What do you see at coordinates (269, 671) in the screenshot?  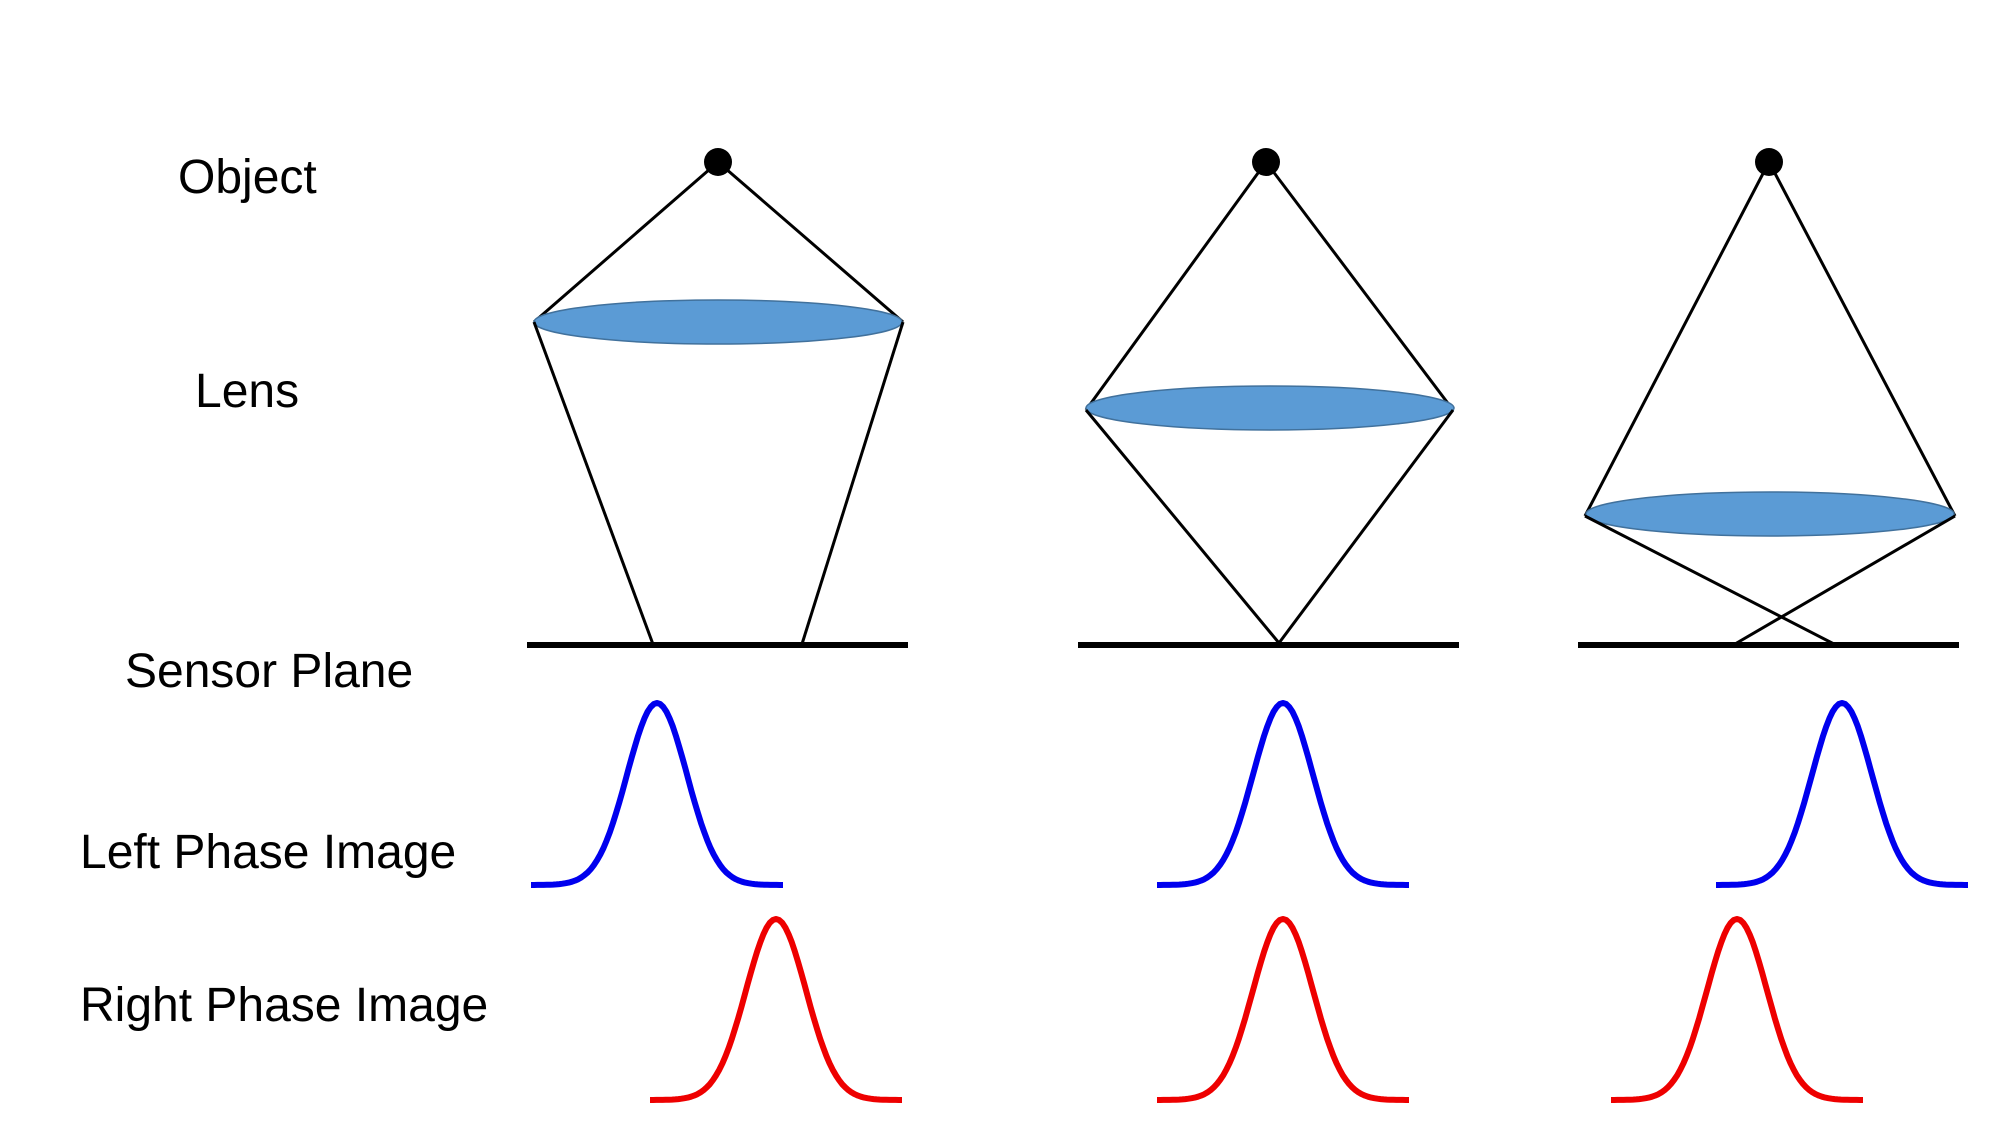 I see `label-sensor-plane: Sensor Plane` at bounding box center [269, 671].